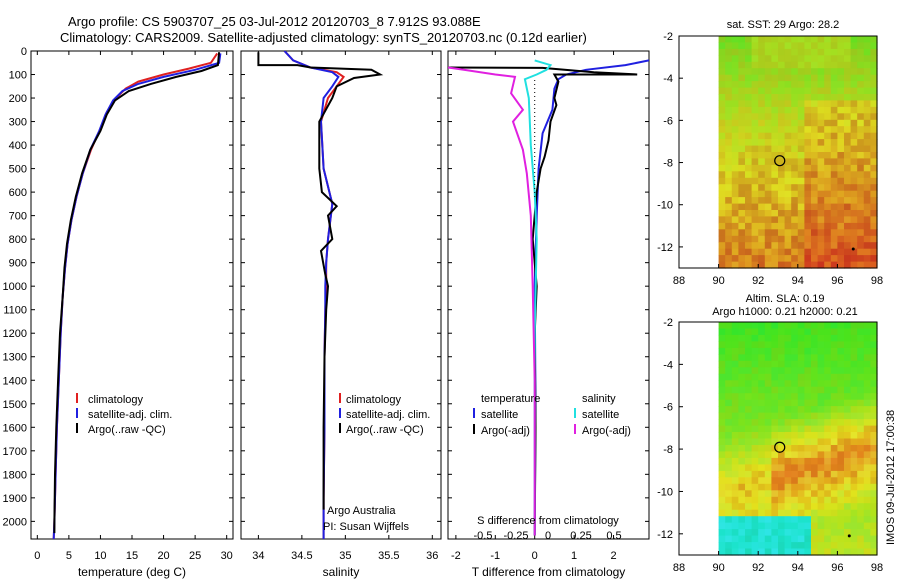 The height and width of the screenshot is (580, 900). I want to click on legend-label: Argo(..raw -QC), so click(127, 430).